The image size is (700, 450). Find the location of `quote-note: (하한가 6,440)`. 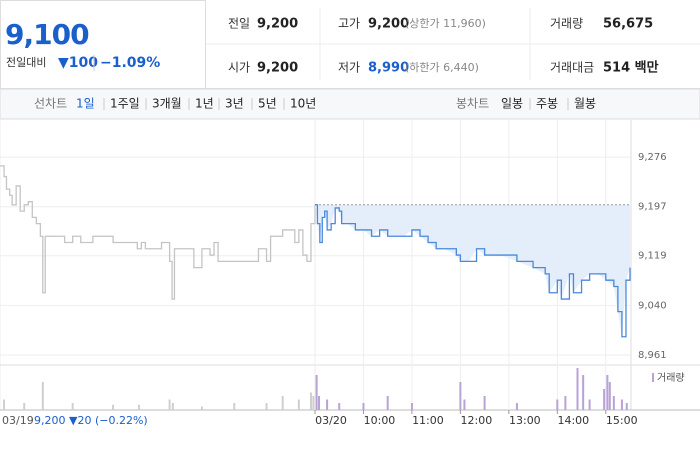

quote-note: (하한가 6,440) is located at coordinates (442, 67).